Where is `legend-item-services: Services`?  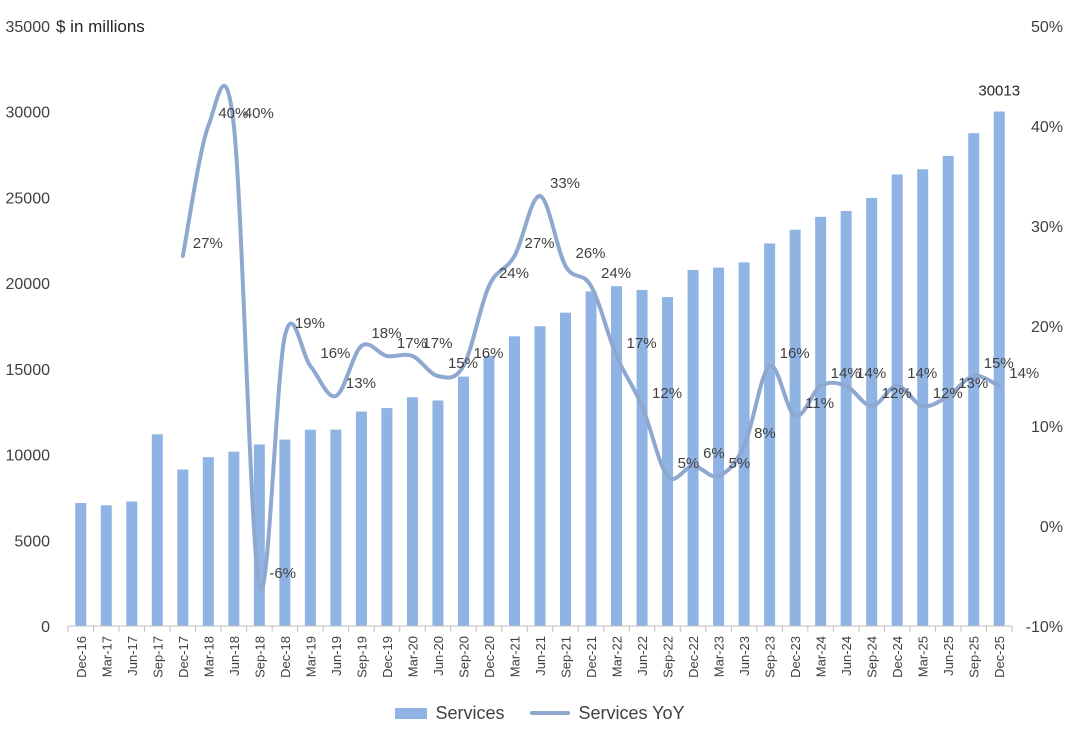 legend-item-services: Services is located at coordinates (449, 713).